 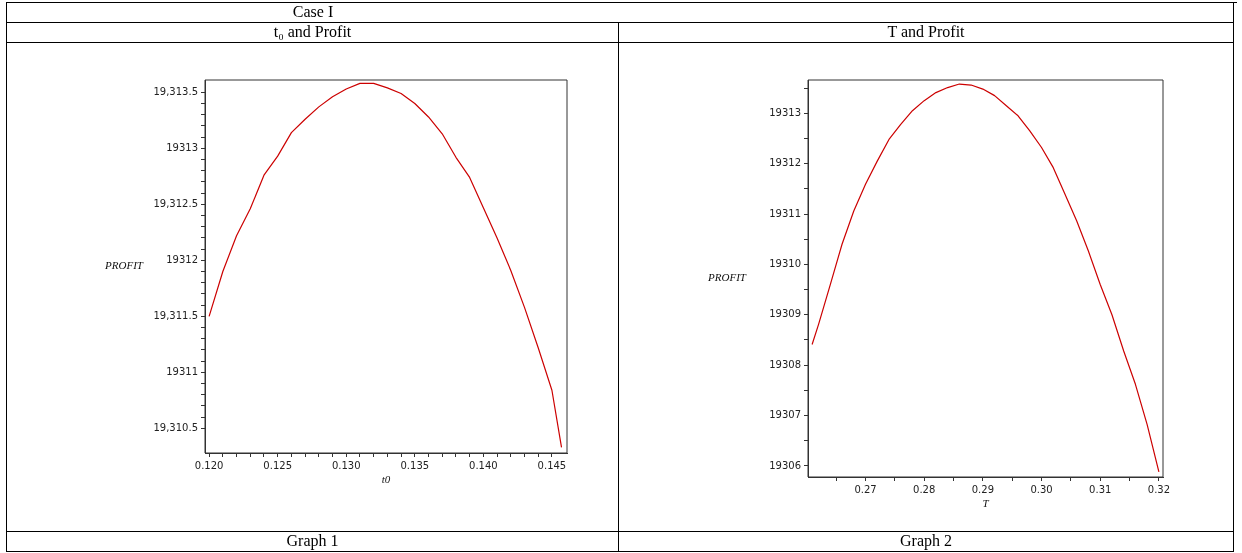 What do you see at coordinates (277, 465) in the screenshot?
I see `x-tick-label: 0.125` at bounding box center [277, 465].